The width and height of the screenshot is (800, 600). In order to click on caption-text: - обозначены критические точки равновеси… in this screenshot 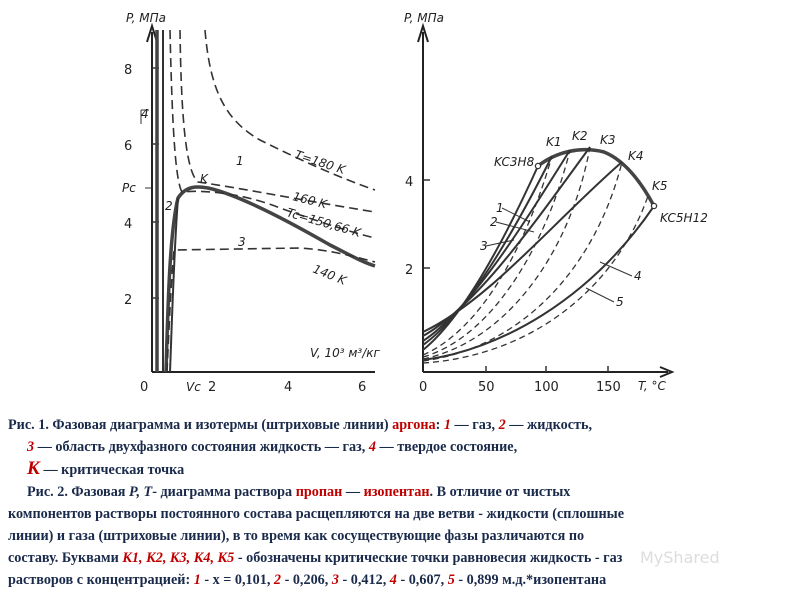, I will do `click(428, 558)`.